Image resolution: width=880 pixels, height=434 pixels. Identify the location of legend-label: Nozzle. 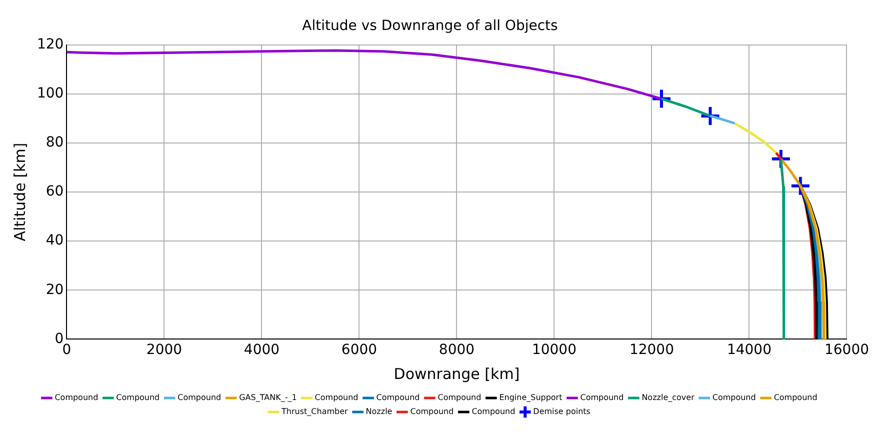
(379, 411).